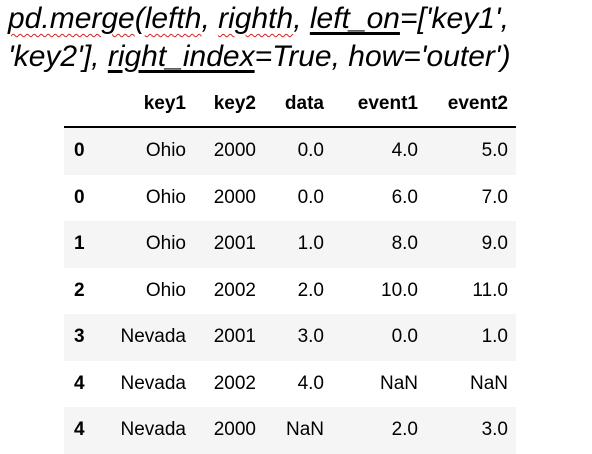 The image size is (592, 454). Describe the element at coordinates (382, 56) in the screenshot. I see `code-rest: =True, how='outer')` at that location.